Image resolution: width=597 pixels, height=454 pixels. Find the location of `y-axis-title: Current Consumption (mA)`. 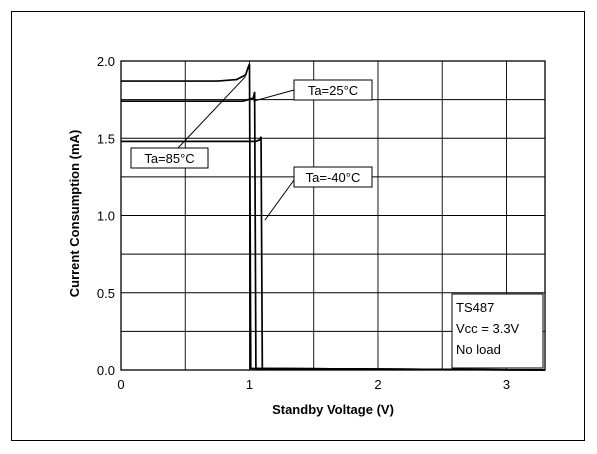

y-axis-title: Current Consumption (mA) is located at coordinates (74, 214).